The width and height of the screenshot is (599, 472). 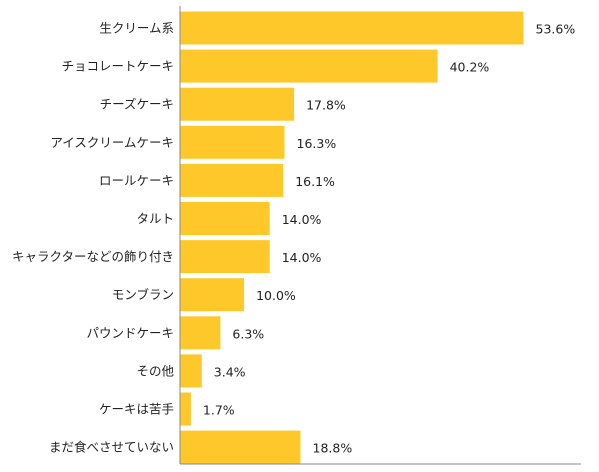 What do you see at coordinates (315, 181) in the screenshot?
I see `value-label: 16.1%` at bounding box center [315, 181].